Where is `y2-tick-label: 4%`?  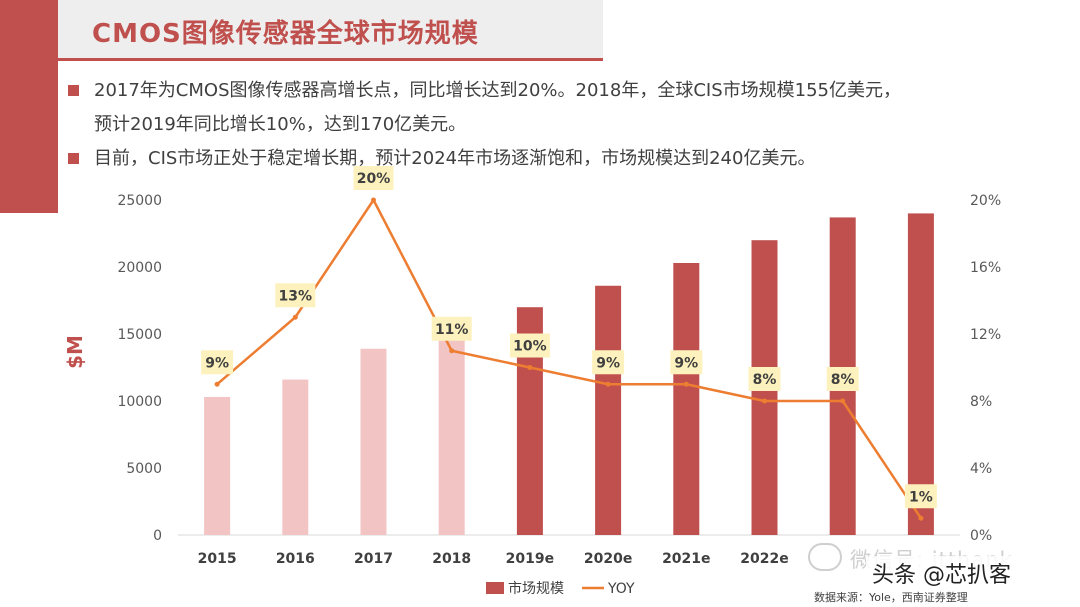
y2-tick-label: 4% is located at coordinates (981, 469).